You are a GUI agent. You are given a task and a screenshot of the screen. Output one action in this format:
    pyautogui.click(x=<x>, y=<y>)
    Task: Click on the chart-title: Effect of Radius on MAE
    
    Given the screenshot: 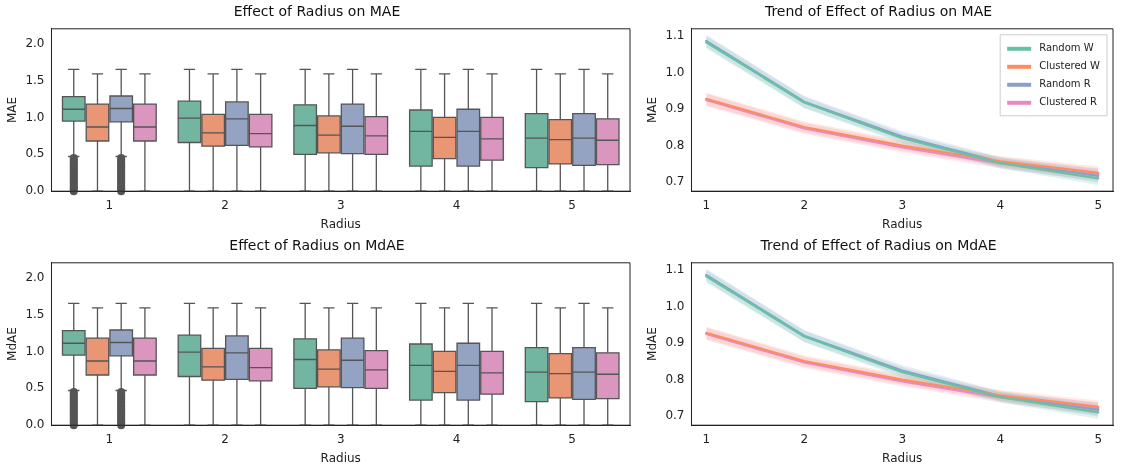 What is the action you would take?
    pyautogui.click(x=317, y=11)
    